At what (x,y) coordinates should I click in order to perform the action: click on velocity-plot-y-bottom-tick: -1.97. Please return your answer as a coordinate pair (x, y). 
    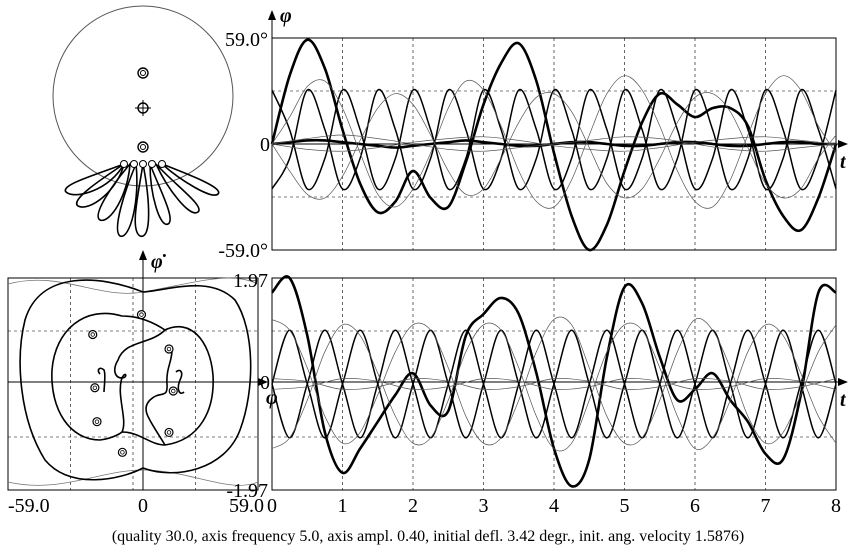
    Looking at the image, I should click on (247, 491).